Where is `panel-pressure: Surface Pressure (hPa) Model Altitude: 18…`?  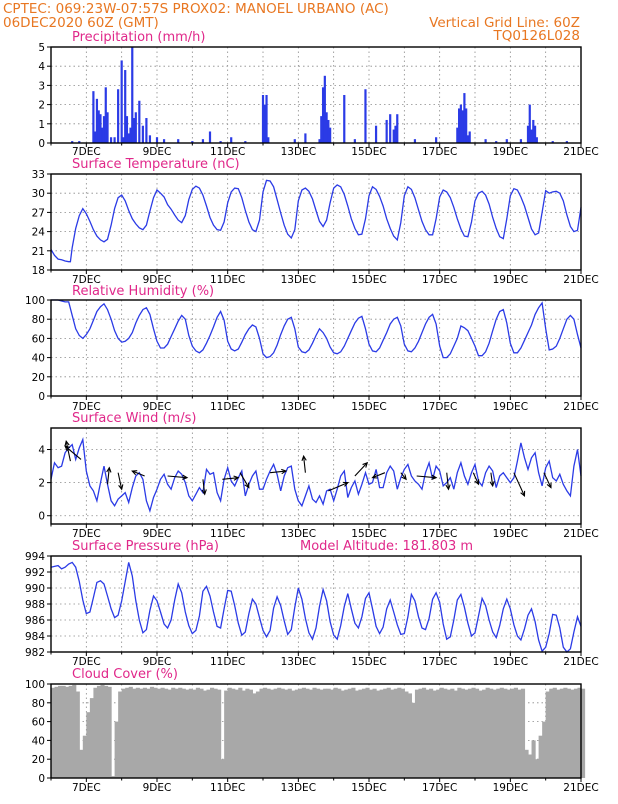
panel-pressure: Surface Pressure (hPa) Model Altitude: 18… is located at coordinates (312, 603).